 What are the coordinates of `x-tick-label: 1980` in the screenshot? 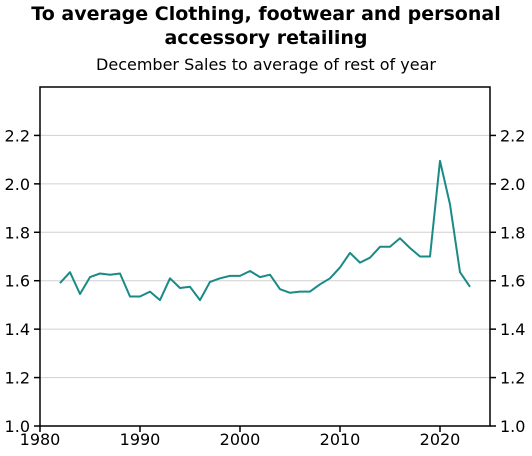 It's located at (40, 439).